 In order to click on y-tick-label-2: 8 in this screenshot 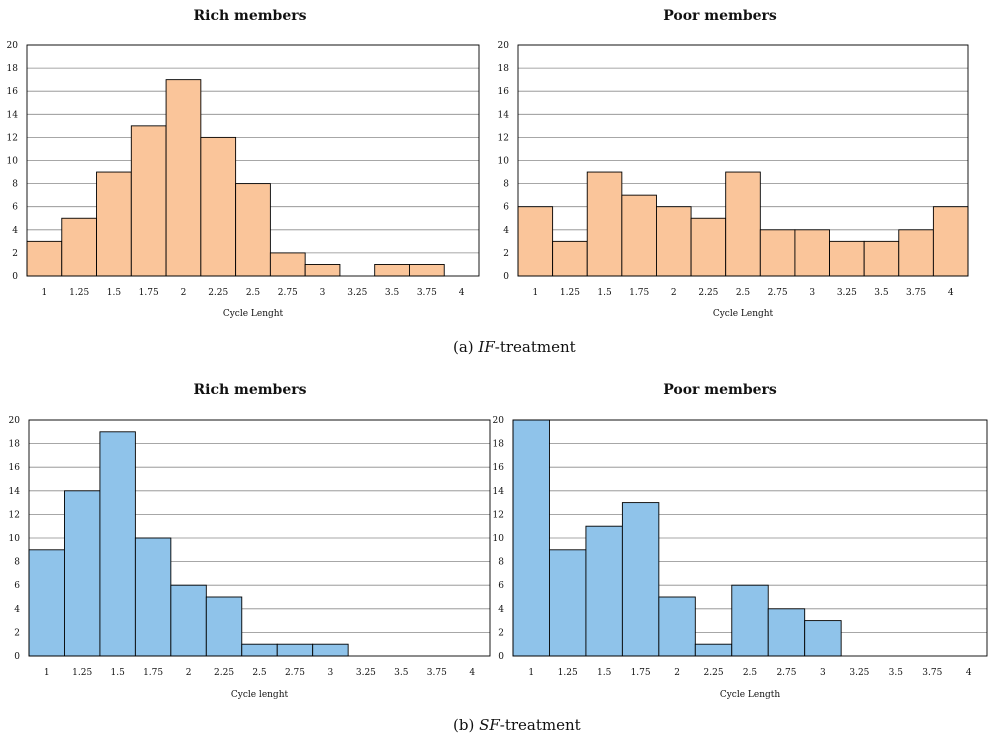, I will do `click(17, 563)`.